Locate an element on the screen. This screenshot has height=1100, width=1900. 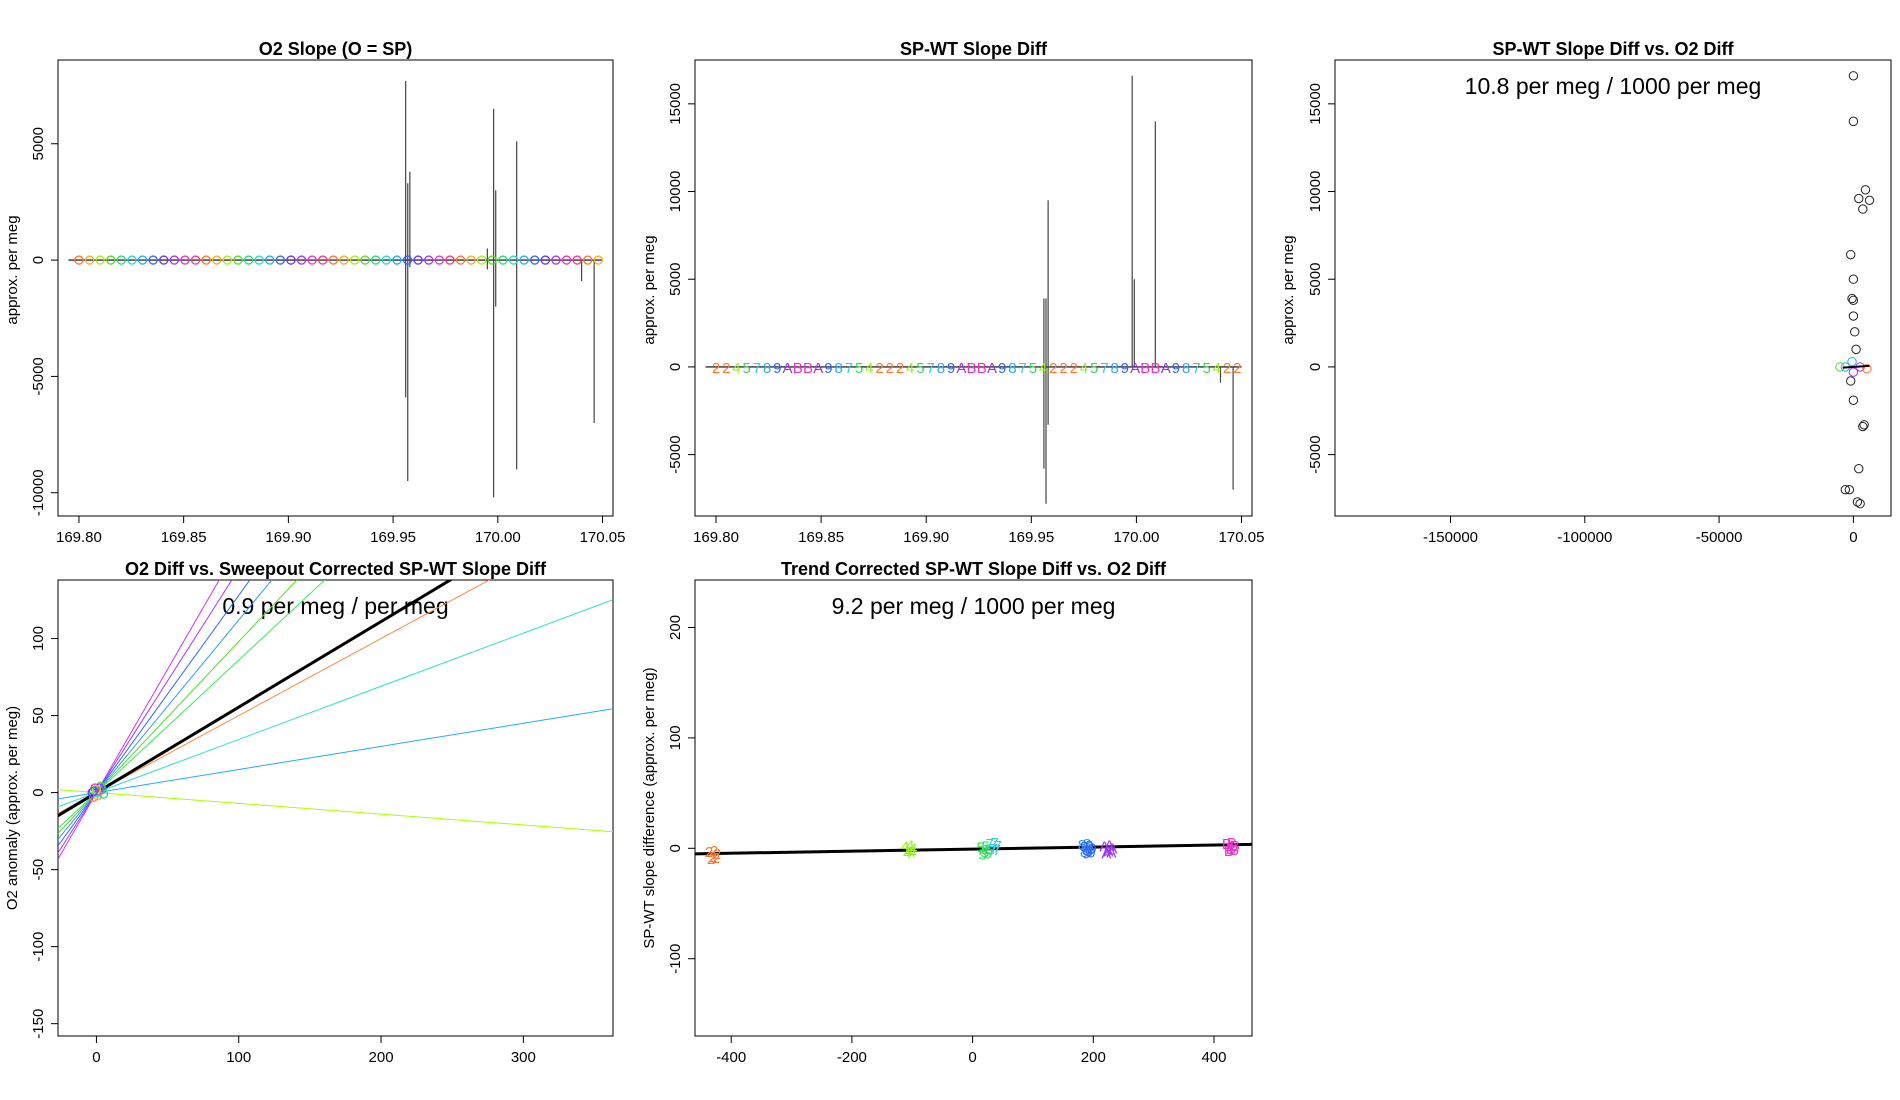
p4-point-glyph: 5 is located at coordinates (987, 853).